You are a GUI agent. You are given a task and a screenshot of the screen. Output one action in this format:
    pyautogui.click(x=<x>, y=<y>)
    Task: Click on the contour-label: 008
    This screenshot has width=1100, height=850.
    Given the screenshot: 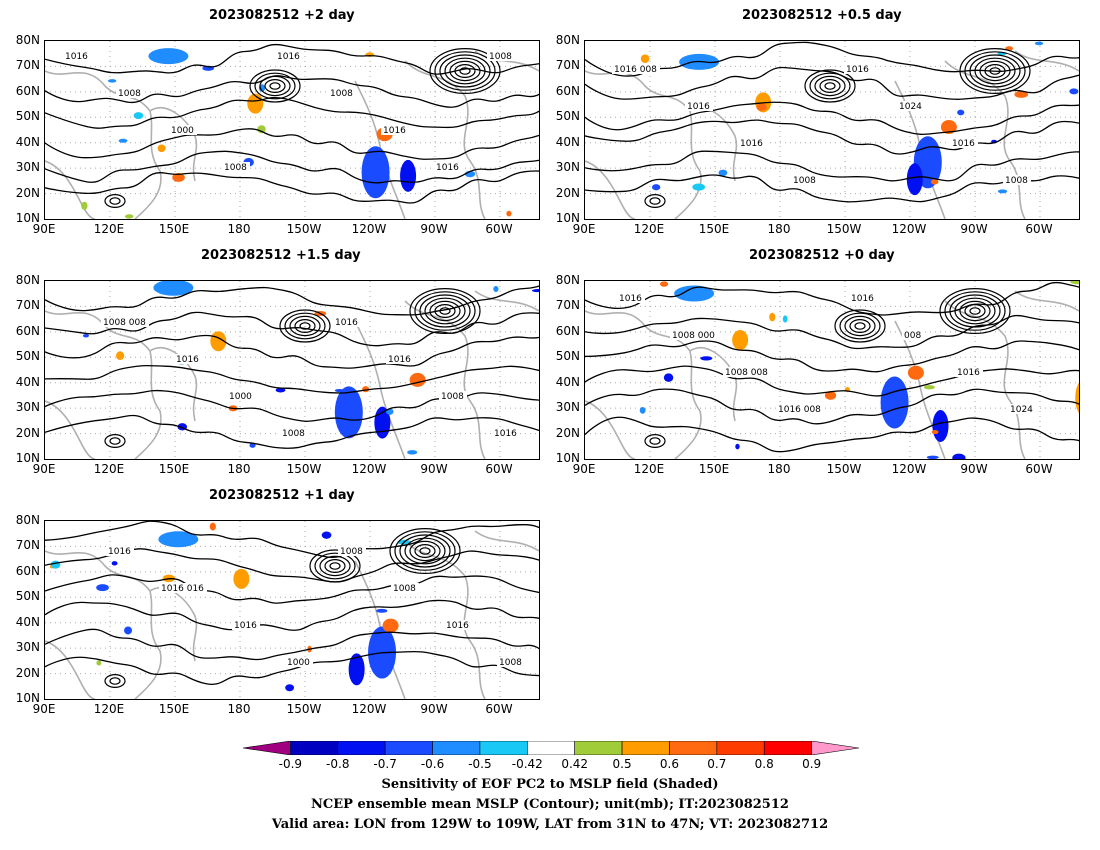 What is the action you would take?
    pyautogui.click(x=912, y=336)
    